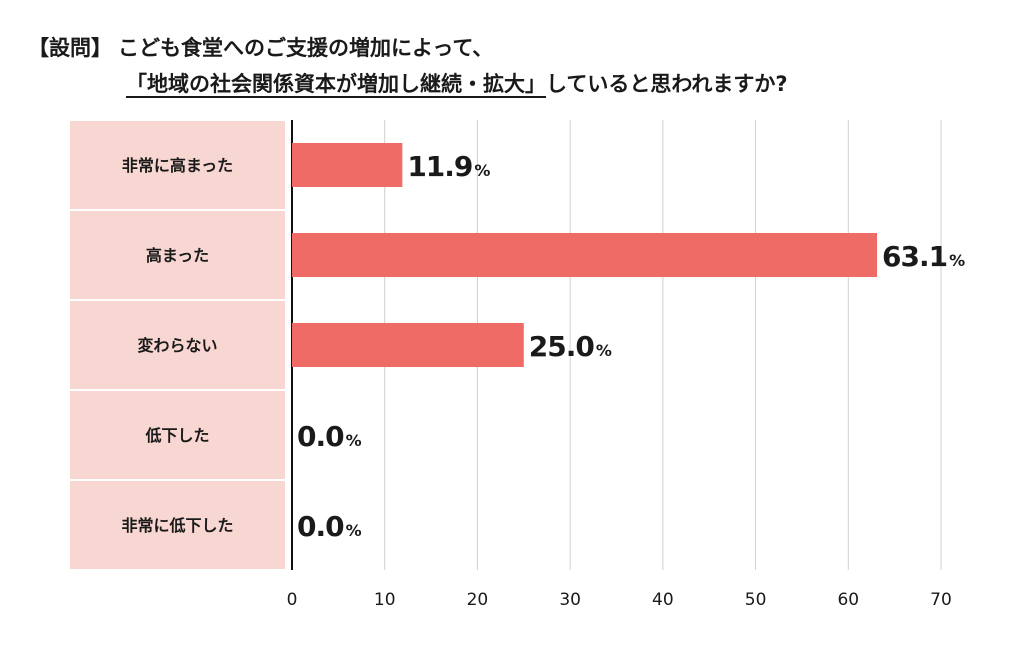 This screenshot has height=650, width=1024. What do you see at coordinates (385, 600) in the screenshot?
I see `x-tick-label: 10` at bounding box center [385, 600].